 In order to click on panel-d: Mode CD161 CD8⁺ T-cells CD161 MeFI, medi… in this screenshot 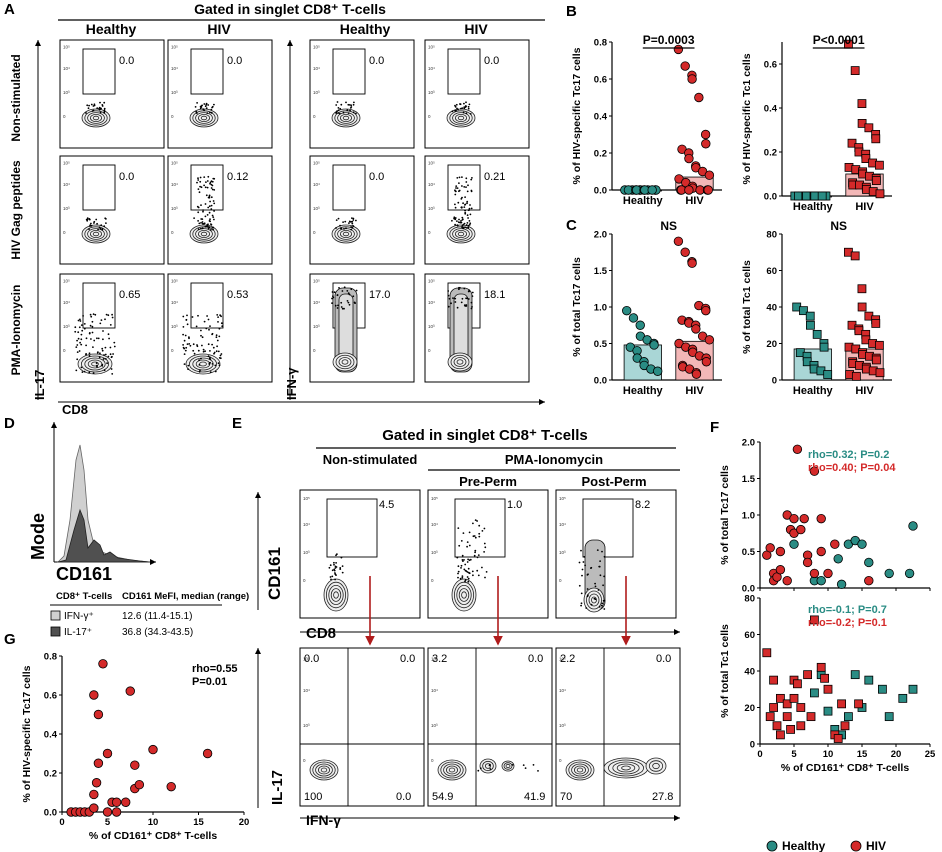, I will do `click(138, 530)`.